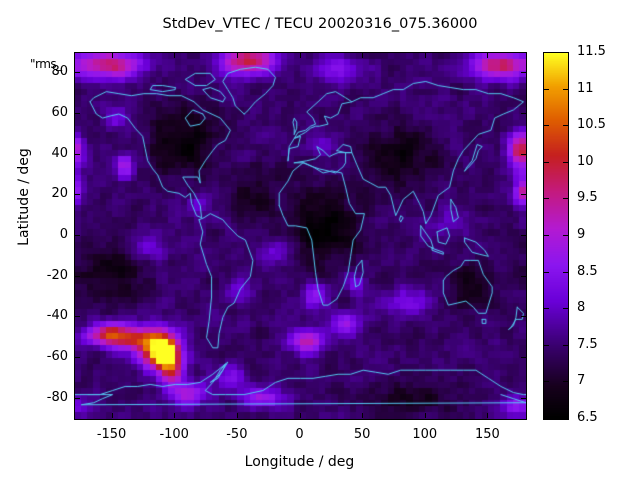 The image size is (640, 480). Describe the element at coordinates (487, 434) in the screenshot. I see `x-tick-label: 150` at that location.